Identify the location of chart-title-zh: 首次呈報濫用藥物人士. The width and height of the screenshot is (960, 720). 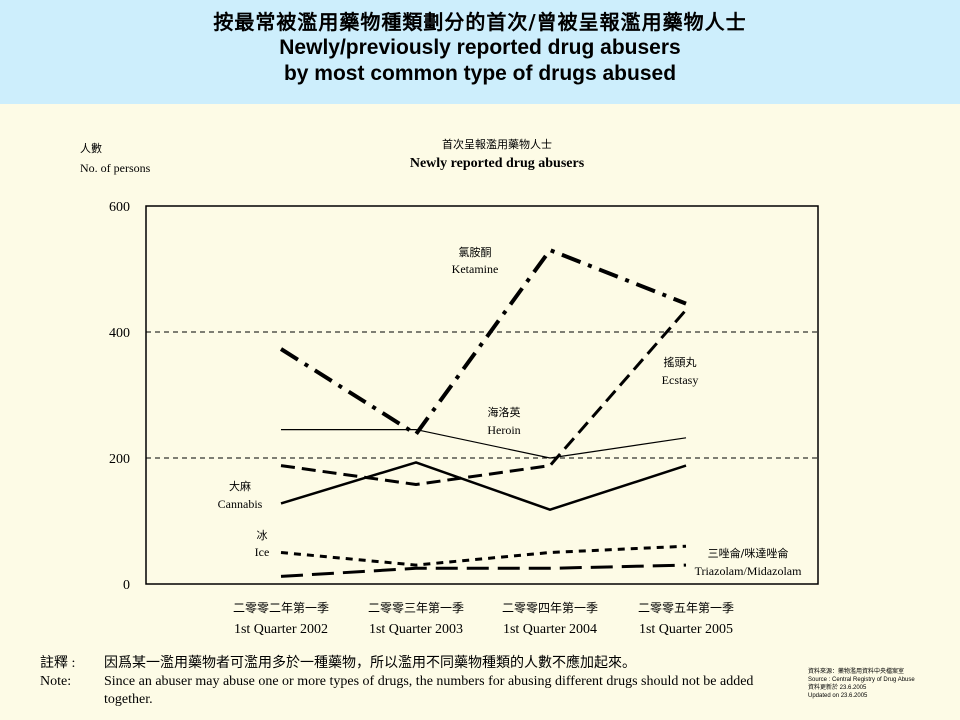
(497, 144).